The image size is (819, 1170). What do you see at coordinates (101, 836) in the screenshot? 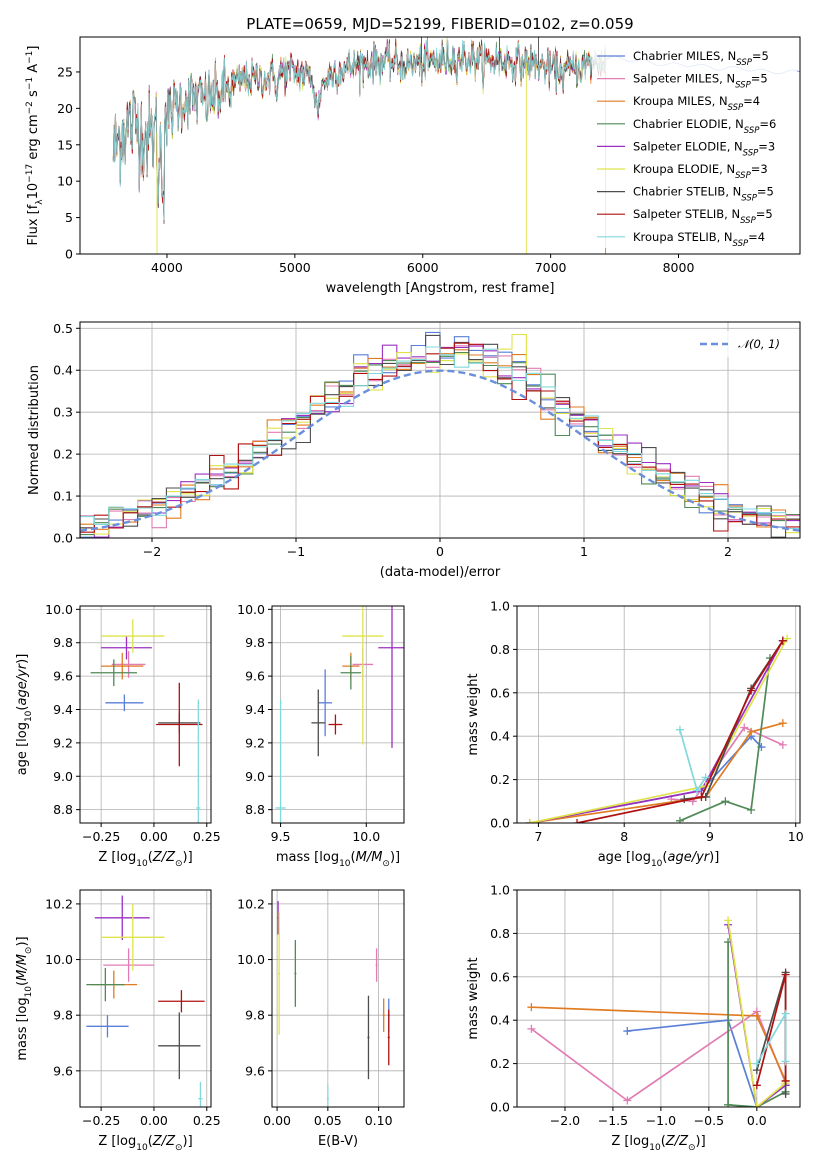
I see `age-vs-Z-xtick-label: −0.25` at bounding box center [101, 836].